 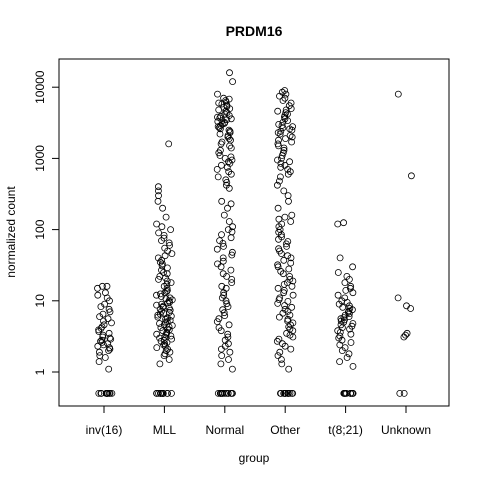 I want to click on x-tick-label-2: Normal, so click(x=224, y=430).